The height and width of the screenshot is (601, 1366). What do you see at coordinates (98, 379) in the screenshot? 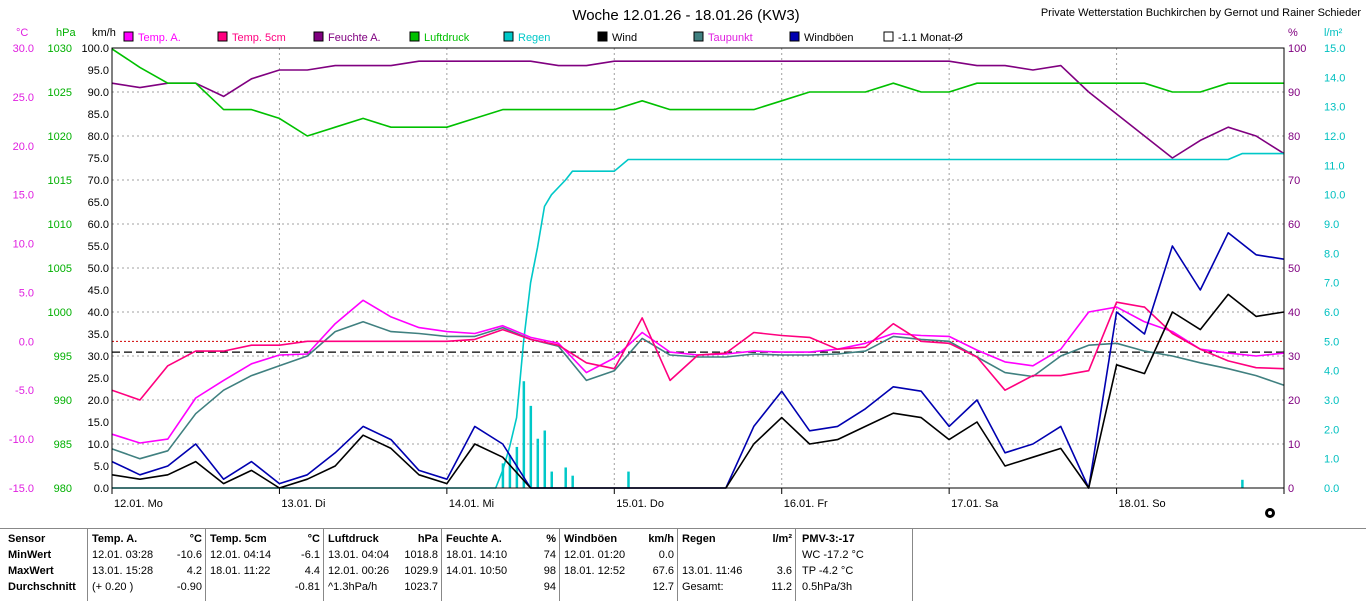
I see `axis-tick-wind: 25.0` at bounding box center [98, 379].